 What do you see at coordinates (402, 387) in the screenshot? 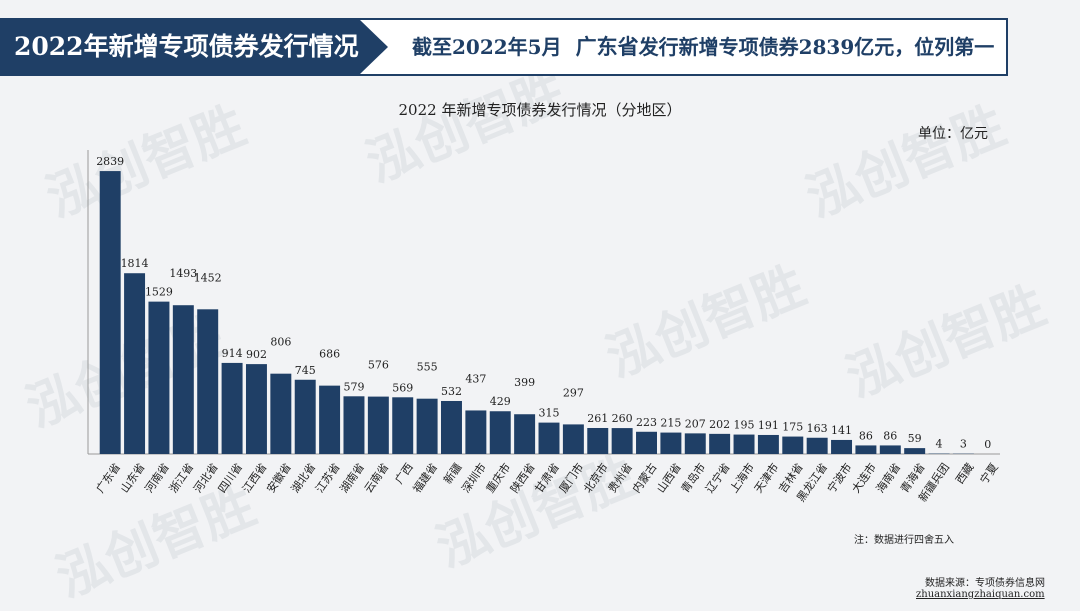
I see `data-label: 569` at bounding box center [402, 387].